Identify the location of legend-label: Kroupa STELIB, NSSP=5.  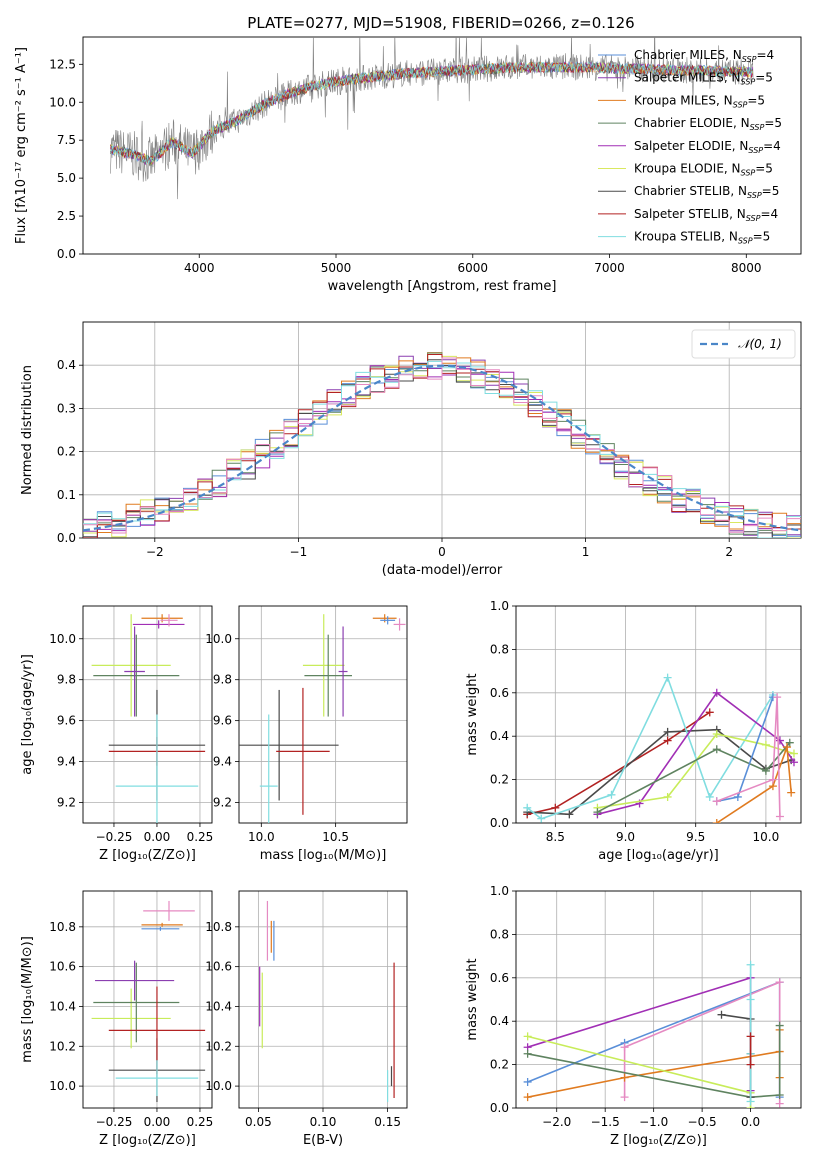
(702, 238).